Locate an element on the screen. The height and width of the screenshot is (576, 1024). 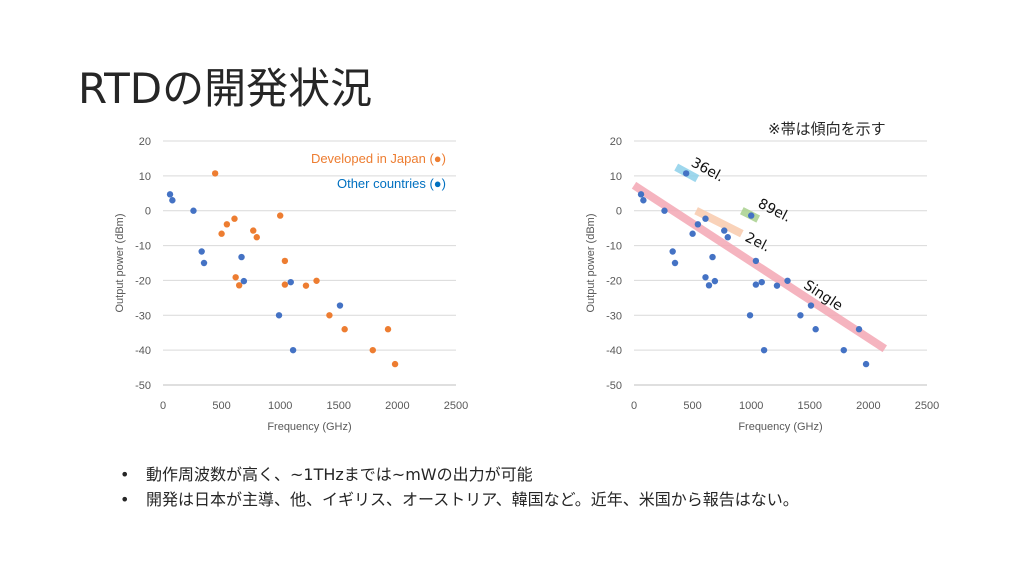
legend-label: Other countries ( is located at coordinates (385, 183).